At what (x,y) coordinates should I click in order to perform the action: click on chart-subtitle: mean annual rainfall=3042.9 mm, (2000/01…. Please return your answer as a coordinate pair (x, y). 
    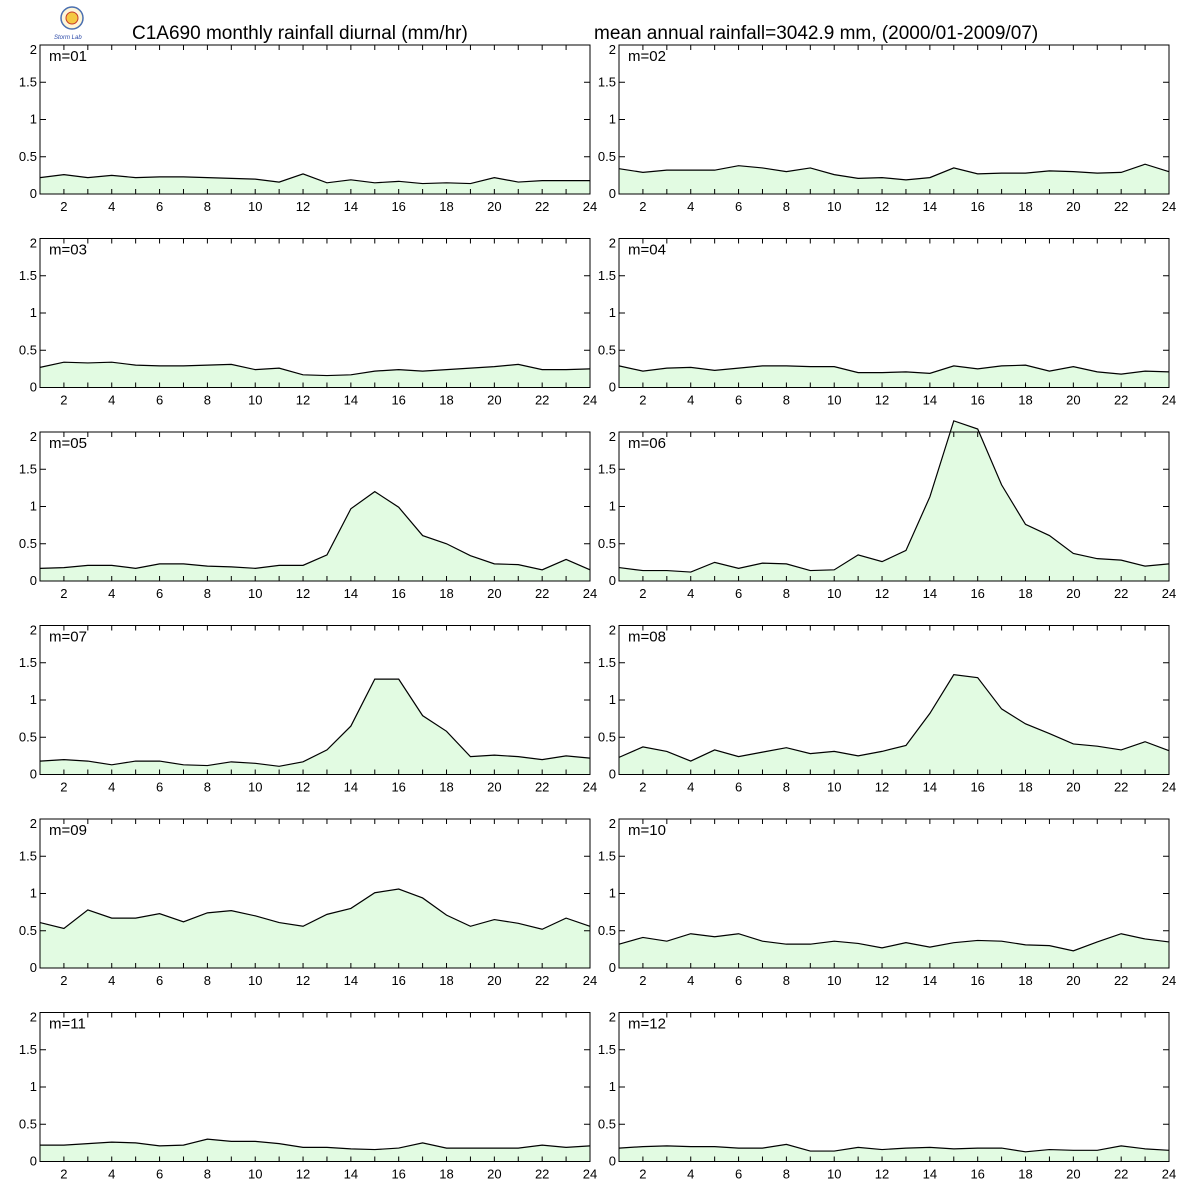
    Looking at the image, I should click on (816, 33).